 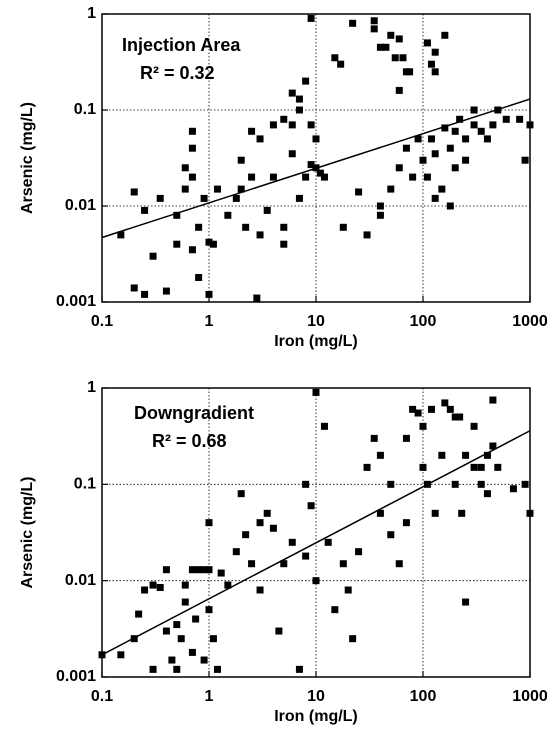 I want to click on trend-line, so click(x=316, y=168).